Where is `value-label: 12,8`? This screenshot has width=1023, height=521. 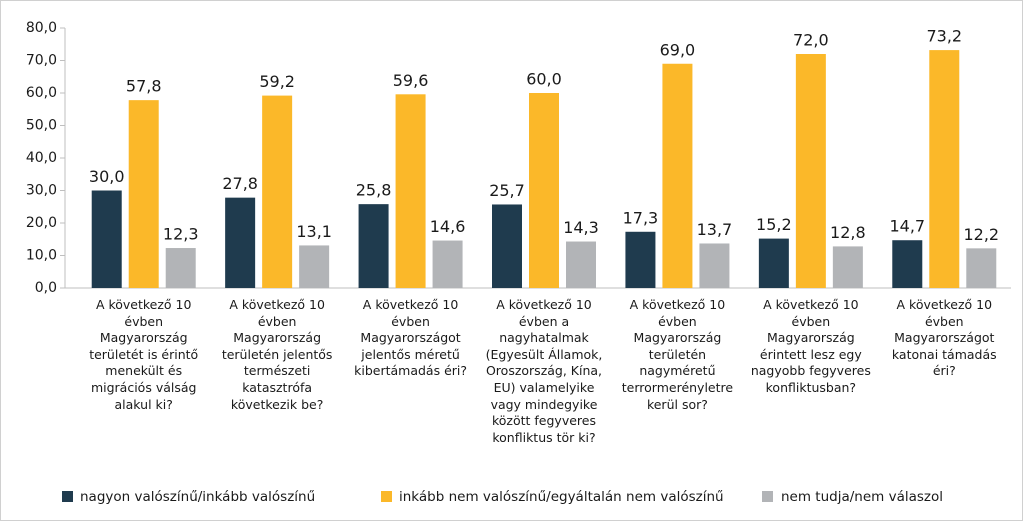 value-label: 12,8 is located at coordinates (848, 232).